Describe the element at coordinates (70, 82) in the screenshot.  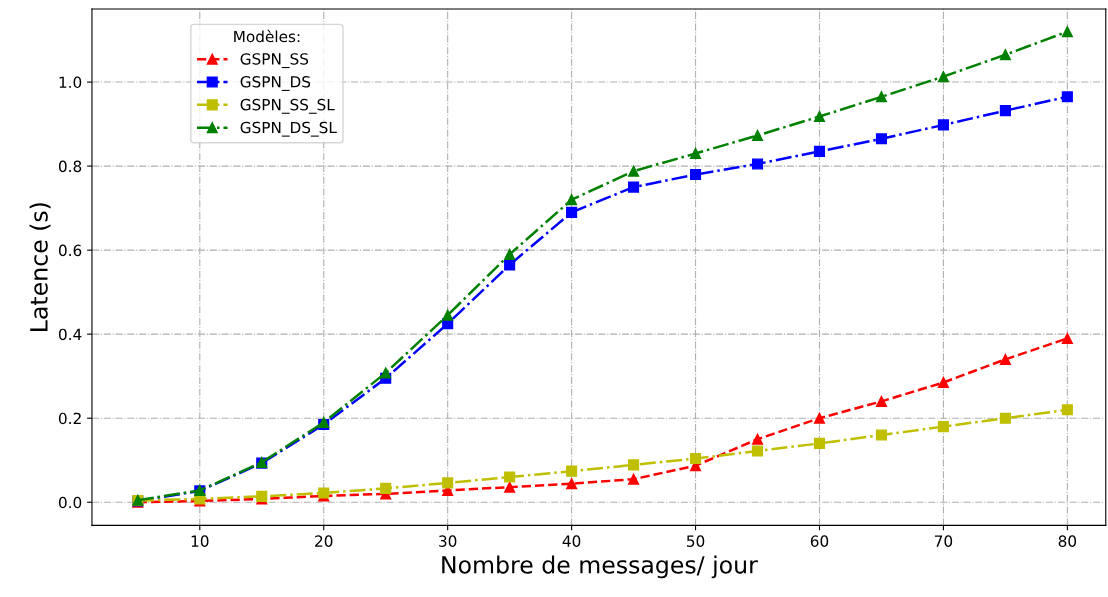
I see `y-tick-label: 1.0` at that location.